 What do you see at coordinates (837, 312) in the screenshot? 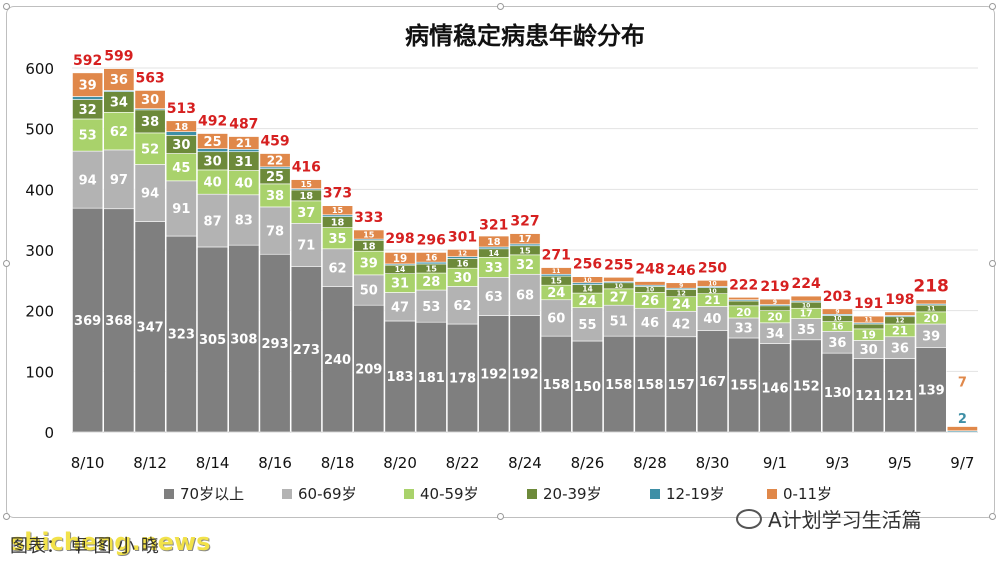
I see `segment-label: 9` at bounding box center [837, 312].